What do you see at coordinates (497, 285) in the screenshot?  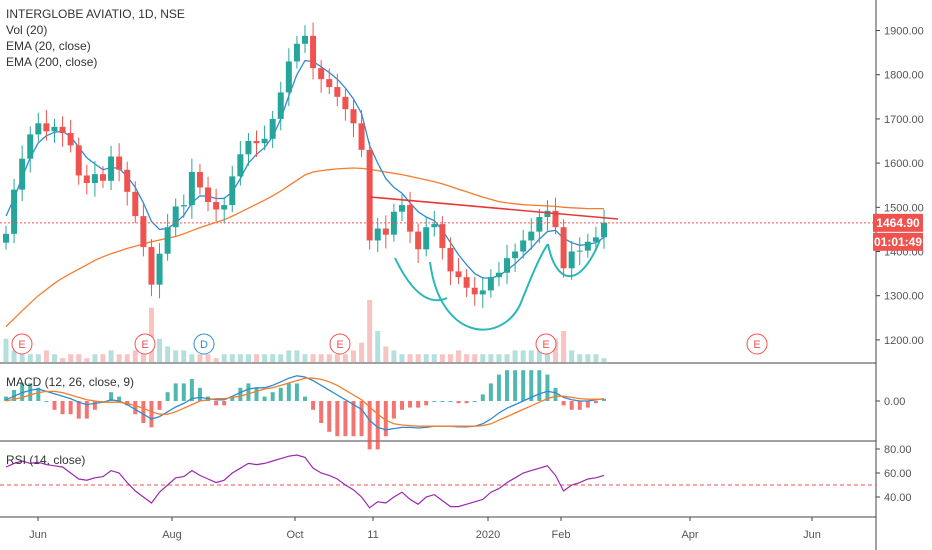 I see `cup-pattern-overlay` at bounding box center [497, 285].